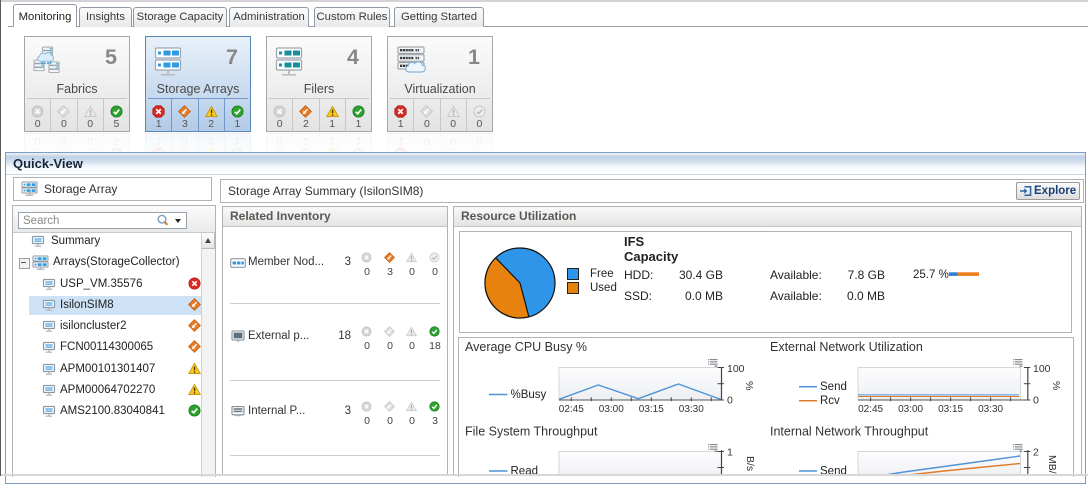 The height and width of the screenshot is (484, 1088). What do you see at coordinates (525, 471) in the screenshot?
I see `svg-text: Read` at bounding box center [525, 471].